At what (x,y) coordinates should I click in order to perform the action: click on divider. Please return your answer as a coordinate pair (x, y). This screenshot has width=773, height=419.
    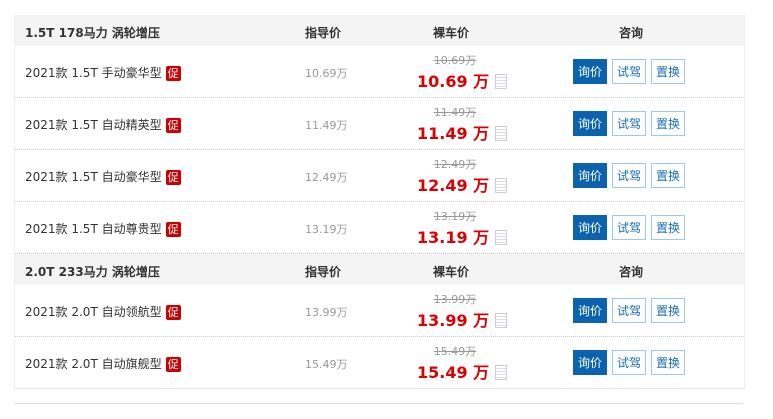
    Looking at the image, I should click on (378, 403).